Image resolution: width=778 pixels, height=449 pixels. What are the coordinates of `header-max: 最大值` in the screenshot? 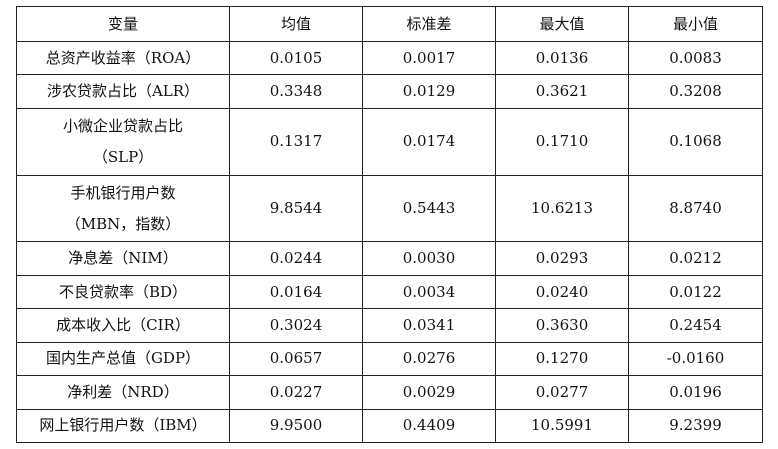 It's located at (562, 24).